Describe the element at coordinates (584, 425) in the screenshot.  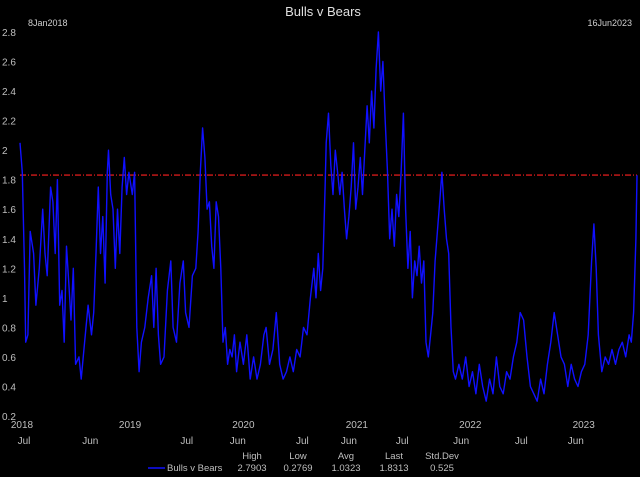
I see `x-year-label: 2023` at that location.